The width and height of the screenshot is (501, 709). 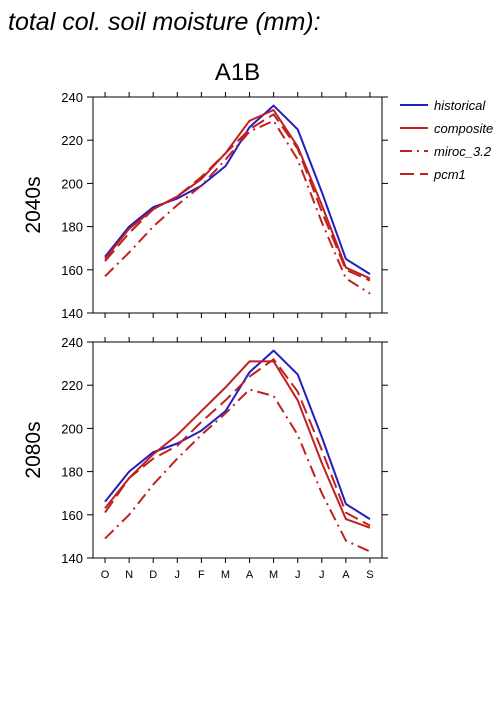 What do you see at coordinates (164, 22) in the screenshot?
I see `page-title: total col. soil moisture (mm):` at bounding box center [164, 22].